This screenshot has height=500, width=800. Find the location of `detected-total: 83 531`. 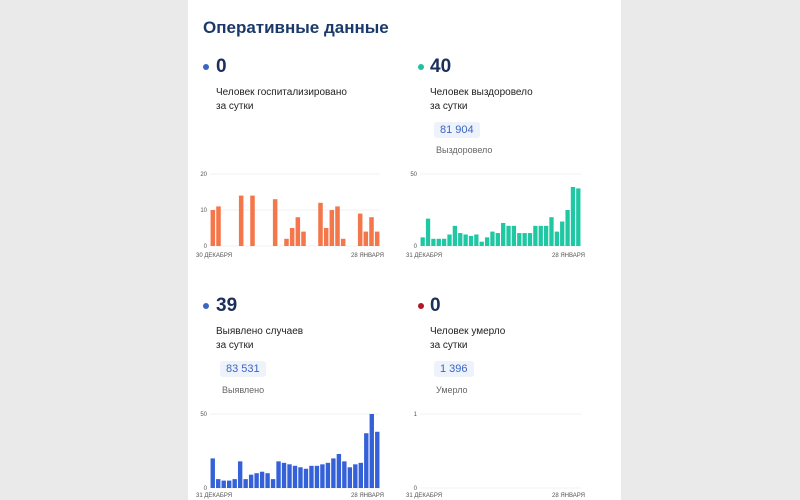

detected-total: 83 531 is located at coordinates (243, 369).